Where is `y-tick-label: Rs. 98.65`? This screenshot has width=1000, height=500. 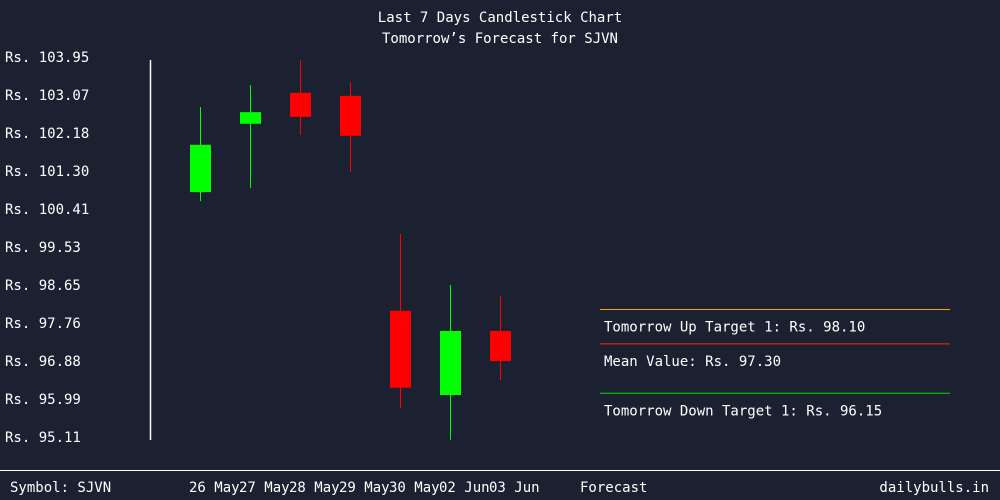 y-tick-label: Rs. 98.65 is located at coordinates (43, 286).